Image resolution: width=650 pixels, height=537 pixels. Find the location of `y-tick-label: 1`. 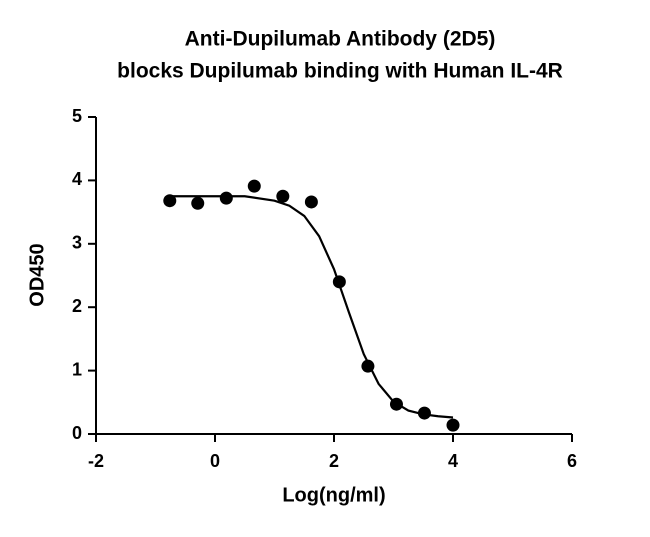

y-tick-label: 1 is located at coordinates (77, 369).